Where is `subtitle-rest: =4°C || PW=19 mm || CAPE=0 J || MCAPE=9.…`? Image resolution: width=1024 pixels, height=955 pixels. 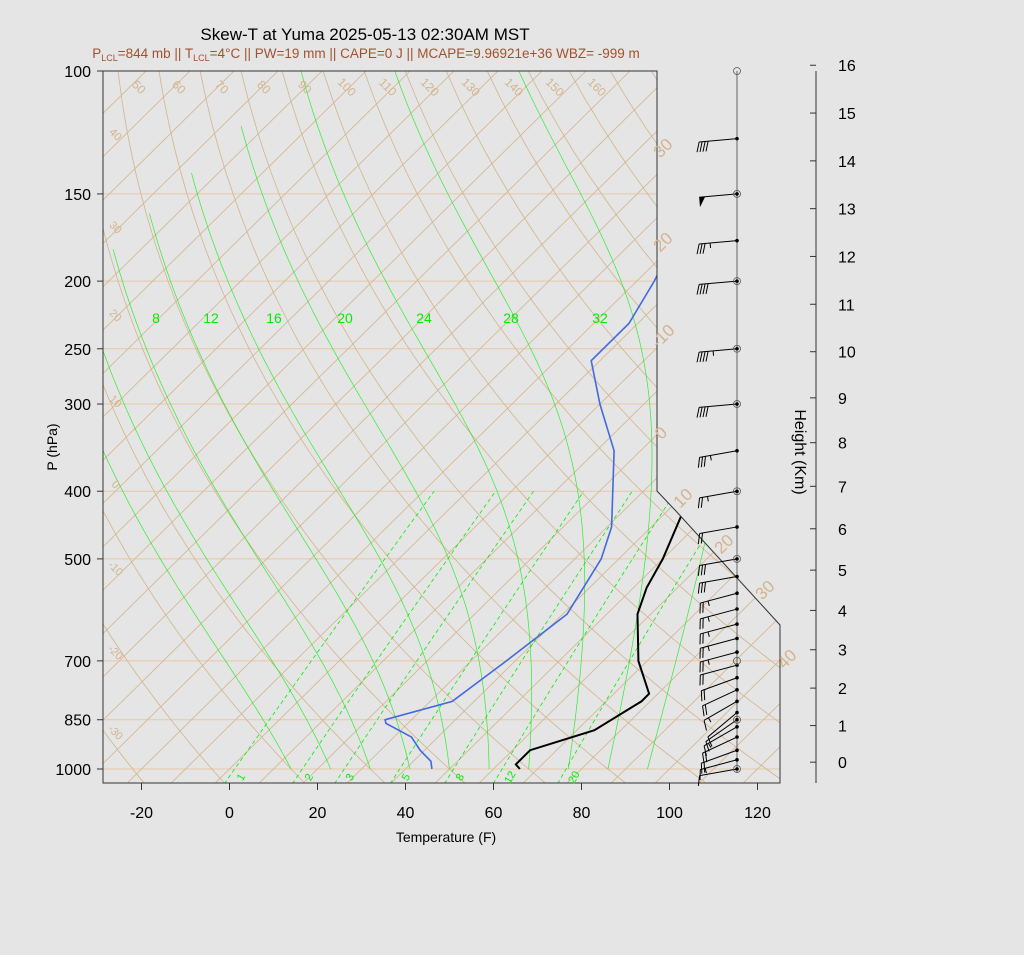 subtitle-rest: =4°C || PW=19 mm || CAPE=0 J || MCAPE=9.… is located at coordinates (425, 53).